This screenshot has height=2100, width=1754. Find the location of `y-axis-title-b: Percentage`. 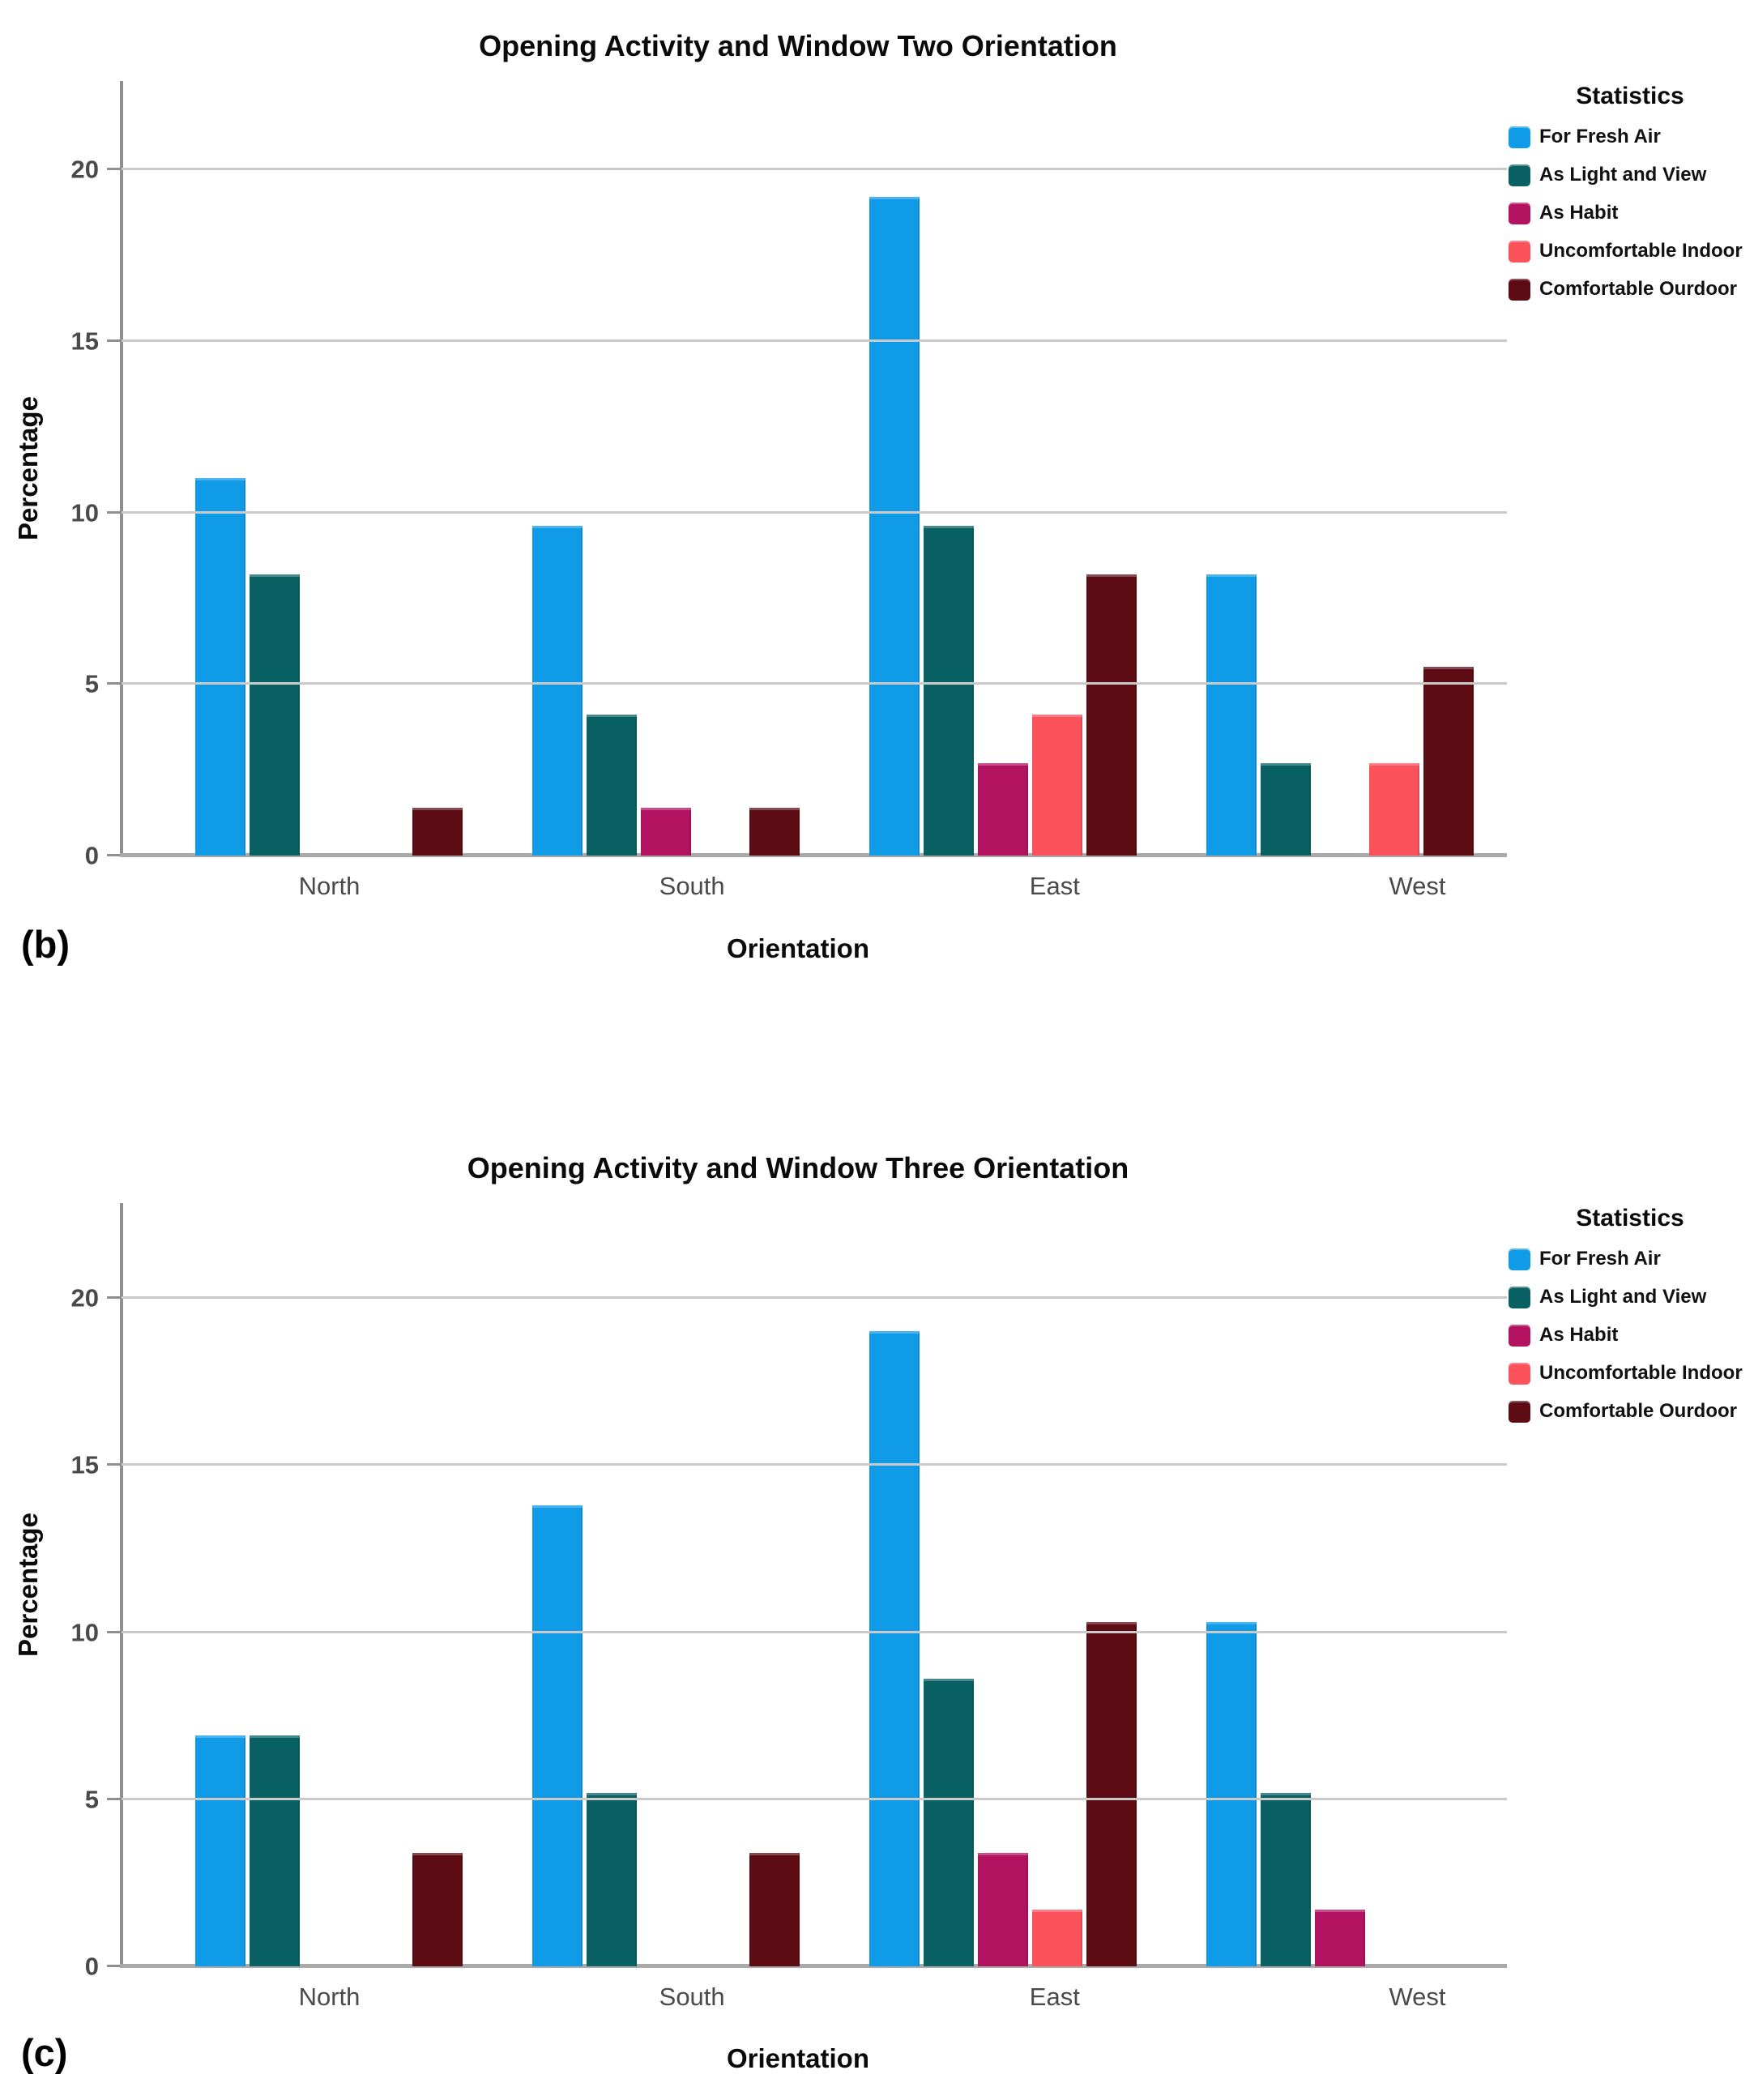

y-axis-title-b: Percentage is located at coordinates (28, 468).